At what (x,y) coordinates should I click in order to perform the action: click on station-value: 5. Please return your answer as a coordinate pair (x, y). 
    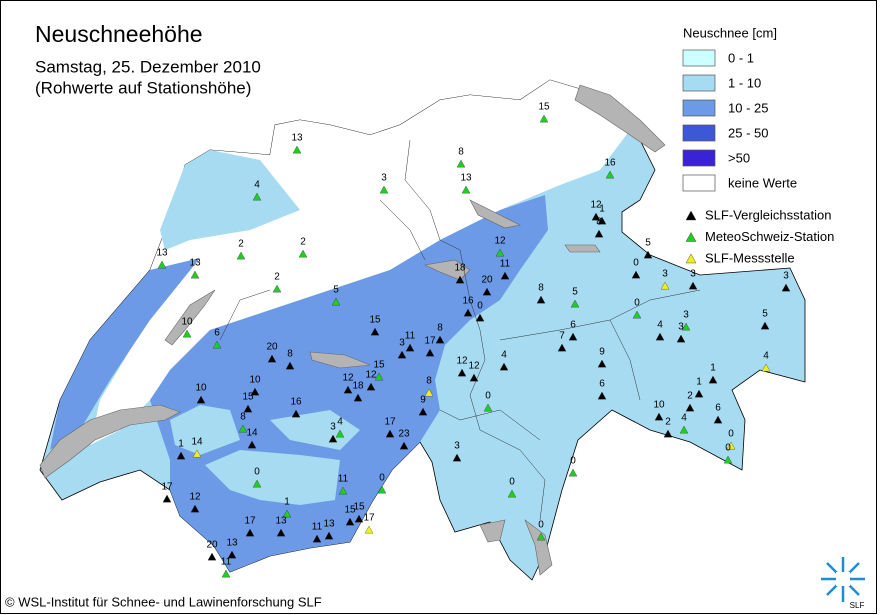
    Looking at the image, I should click on (648, 243).